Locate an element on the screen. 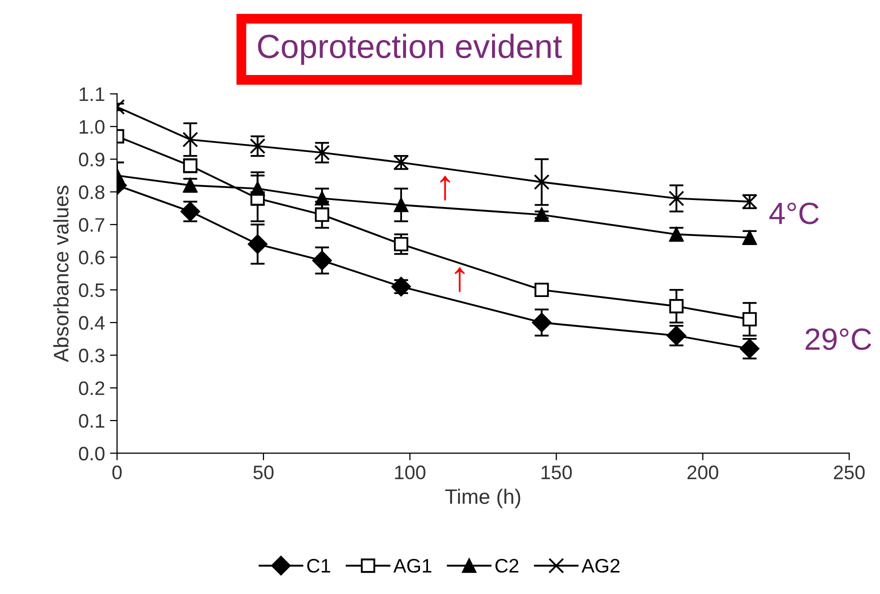 Image resolution: width=880 pixels, height=594 pixels. y-tick-label: 0.6 is located at coordinates (91, 257).